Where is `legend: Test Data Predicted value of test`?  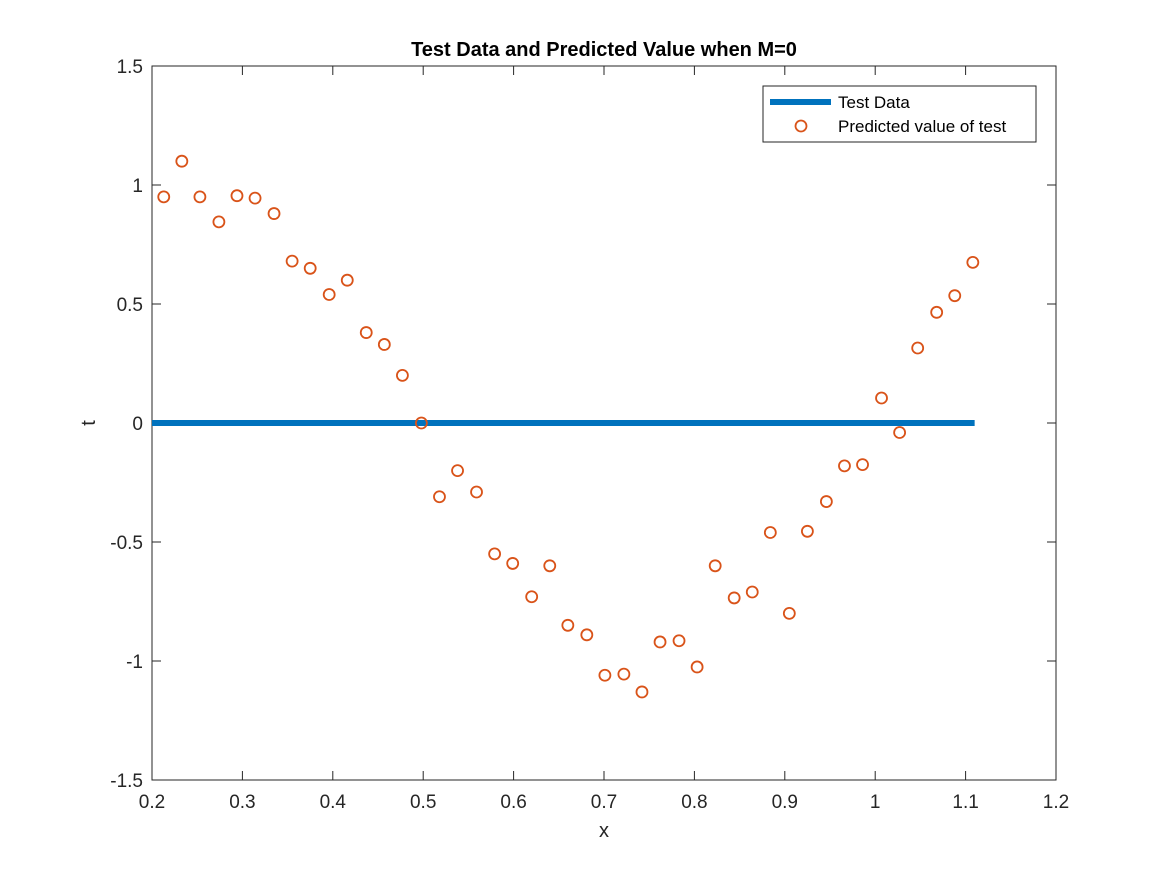 legend: Test Data Predicted value of test is located at coordinates (899, 114).